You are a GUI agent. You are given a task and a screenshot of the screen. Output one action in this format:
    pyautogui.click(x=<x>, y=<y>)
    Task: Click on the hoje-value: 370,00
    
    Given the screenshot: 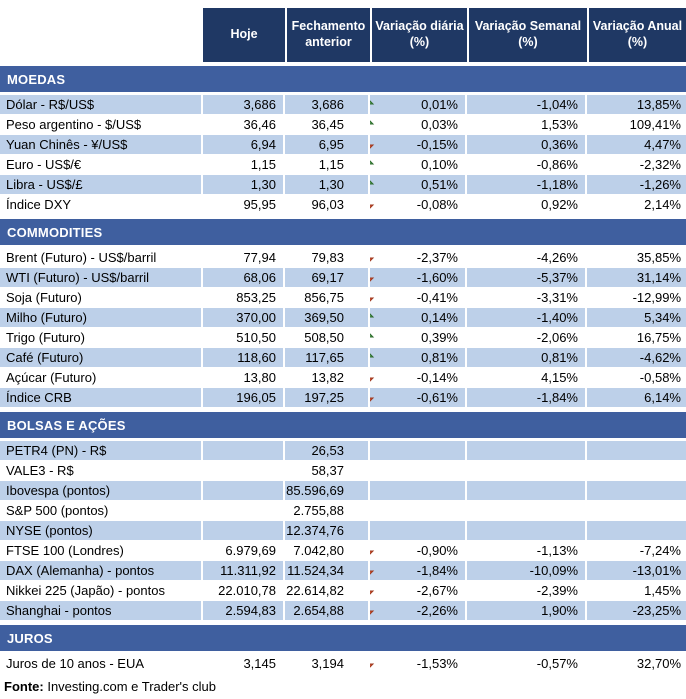 What is the action you would take?
    pyautogui.click(x=244, y=318)
    